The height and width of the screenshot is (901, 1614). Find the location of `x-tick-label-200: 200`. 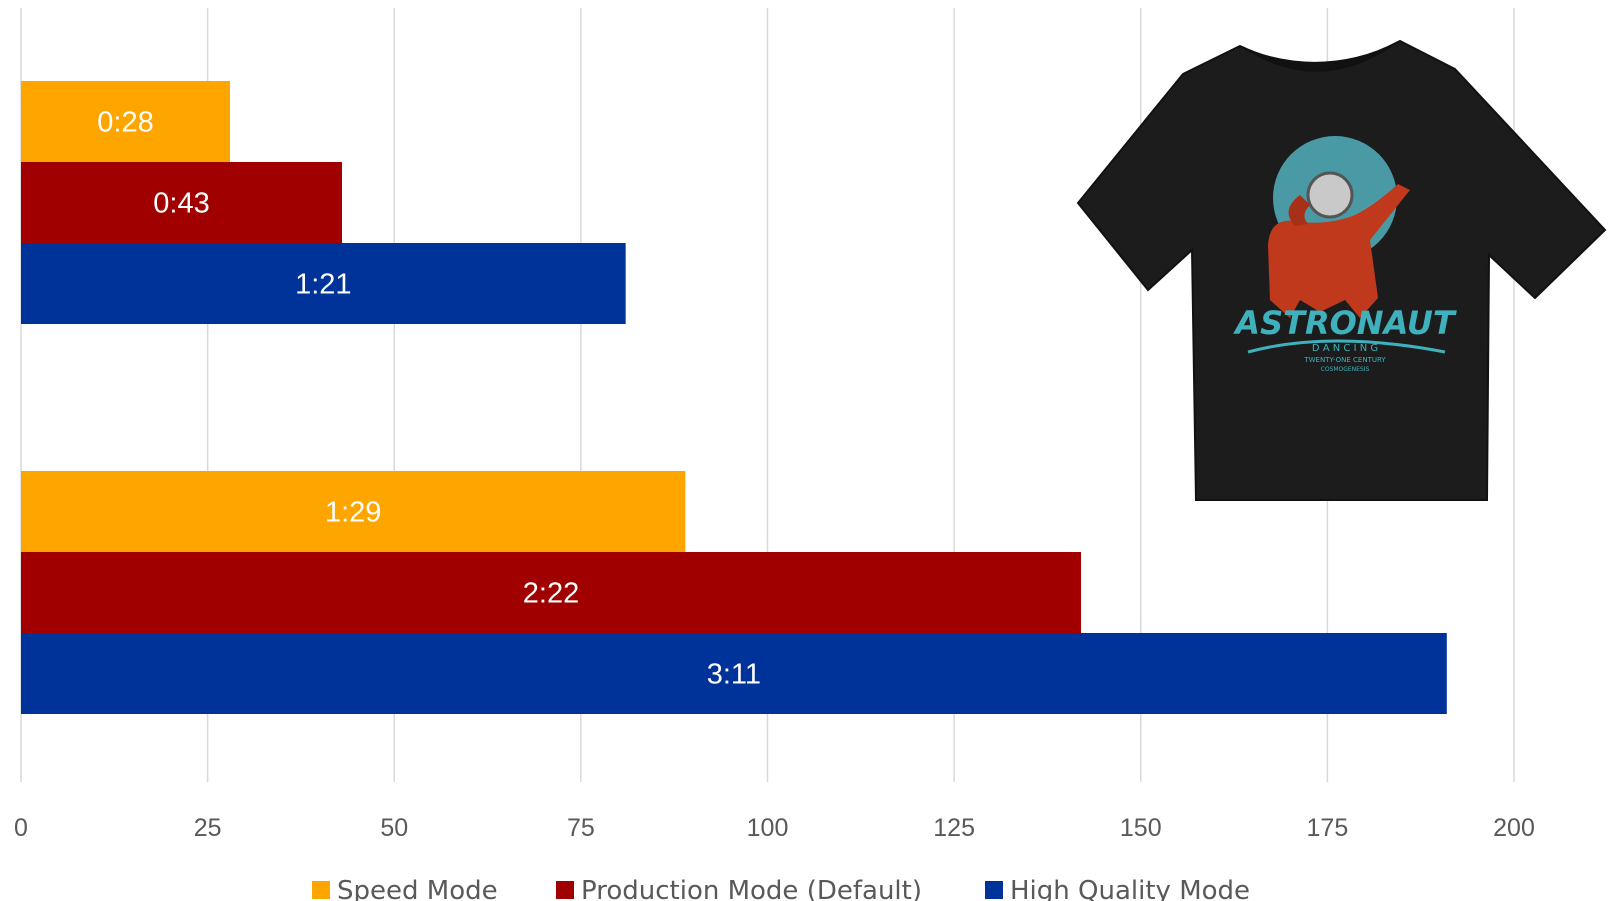

x-tick-label-200: 200 is located at coordinates (1514, 828).